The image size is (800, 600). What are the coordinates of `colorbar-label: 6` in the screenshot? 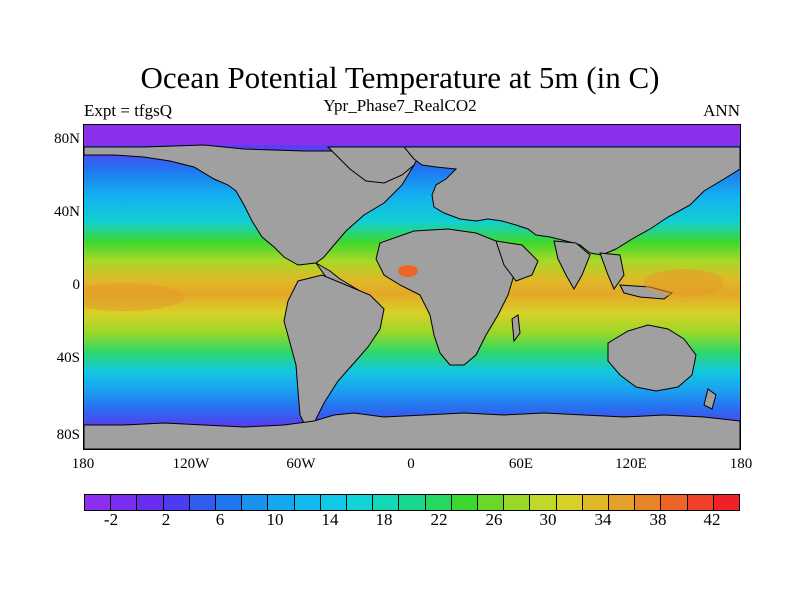 It's located at (220, 519).